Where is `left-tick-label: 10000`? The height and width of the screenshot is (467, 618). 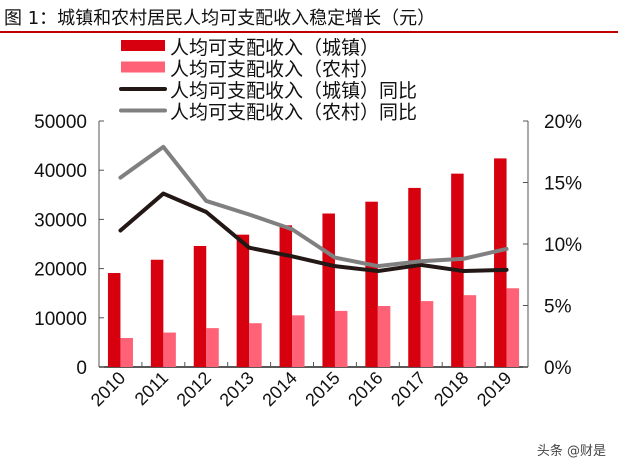
left-tick-label: 10000 is located at coordinates (60, 319).